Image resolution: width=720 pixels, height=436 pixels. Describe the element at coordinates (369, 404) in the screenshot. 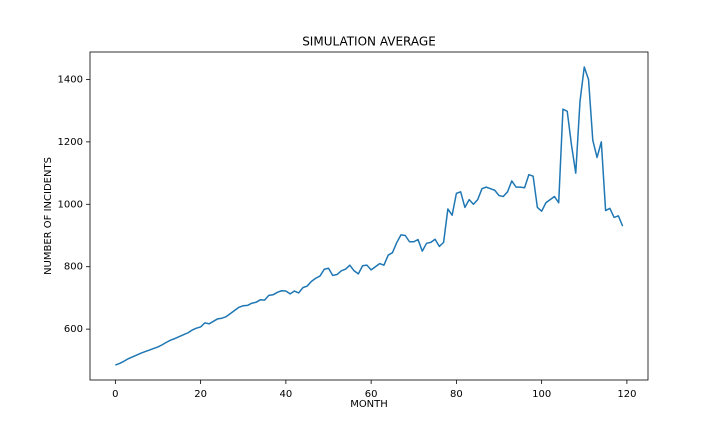

I see `x-axis-label: MONTH` at that location.